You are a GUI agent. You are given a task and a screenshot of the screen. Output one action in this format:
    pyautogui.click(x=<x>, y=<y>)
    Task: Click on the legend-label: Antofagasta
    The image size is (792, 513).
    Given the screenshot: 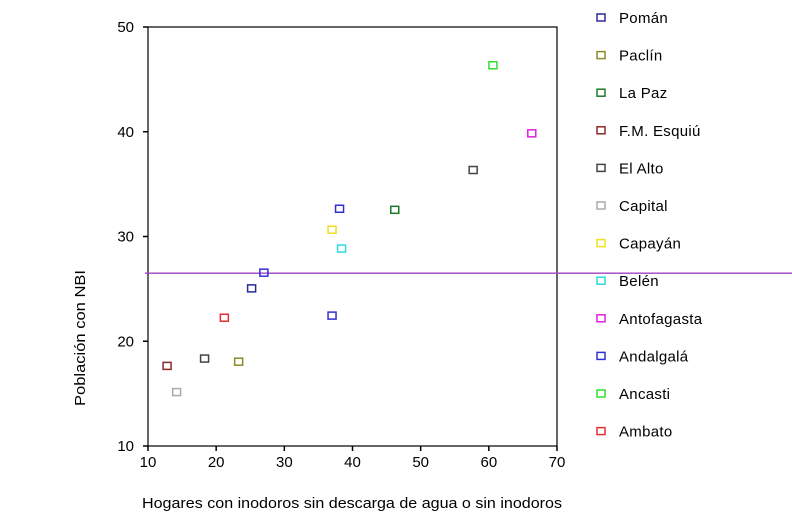 What is the action you would take?
    pyautogui.click(x=661, y=319)
    